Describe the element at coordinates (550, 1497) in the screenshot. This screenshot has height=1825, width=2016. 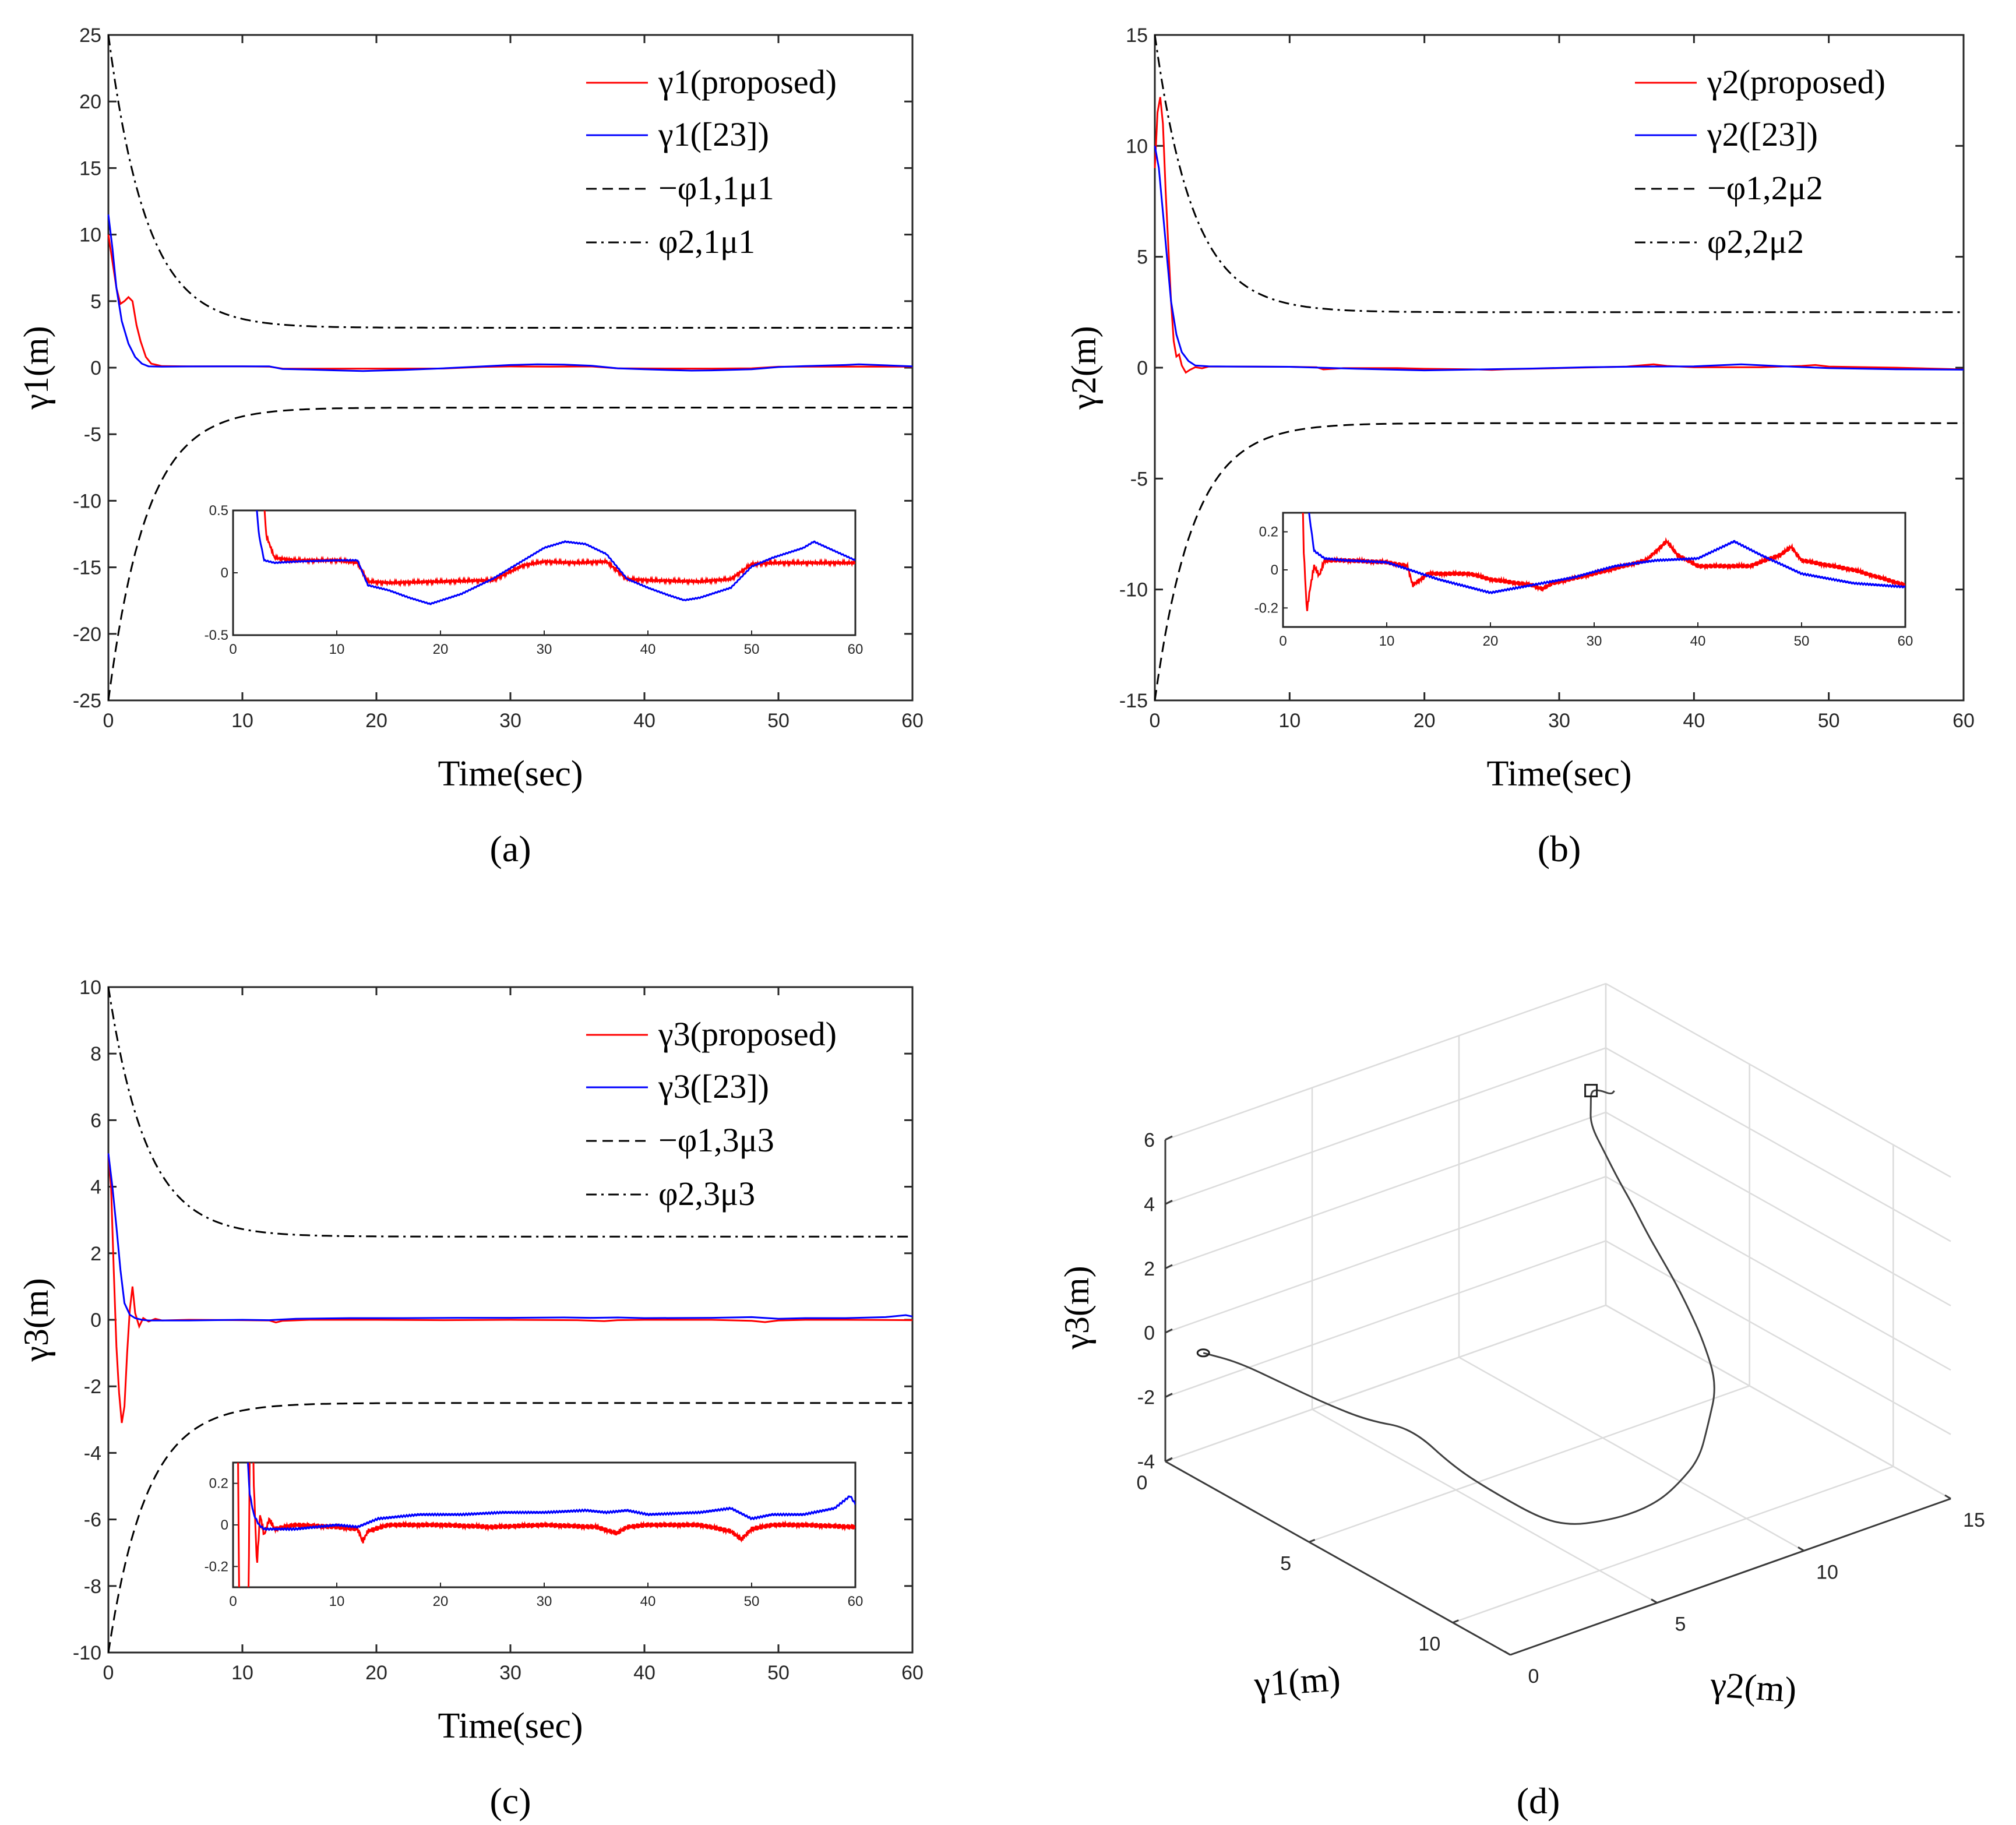
I see `inset-series-ref23-c` at that location.